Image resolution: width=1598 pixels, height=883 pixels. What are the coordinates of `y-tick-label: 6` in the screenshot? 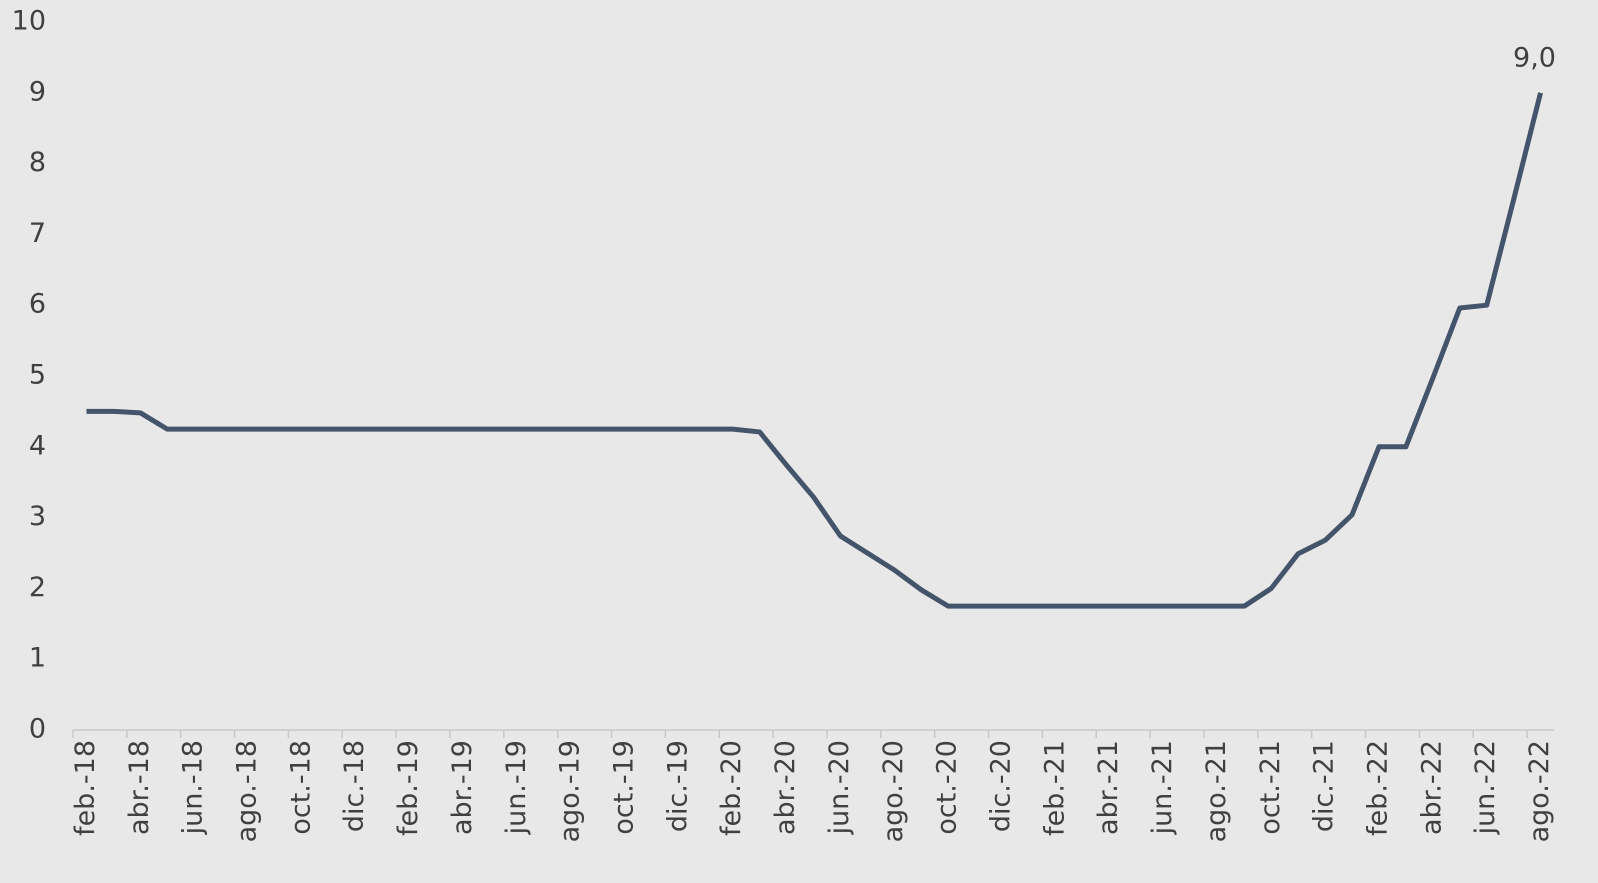 It's located at (37, 304).